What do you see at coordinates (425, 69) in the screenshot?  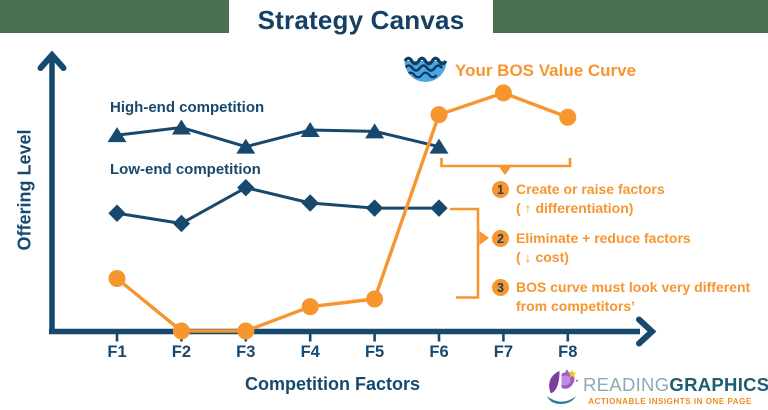 I see `water-wave-icon` at bounding box center [425, 69].